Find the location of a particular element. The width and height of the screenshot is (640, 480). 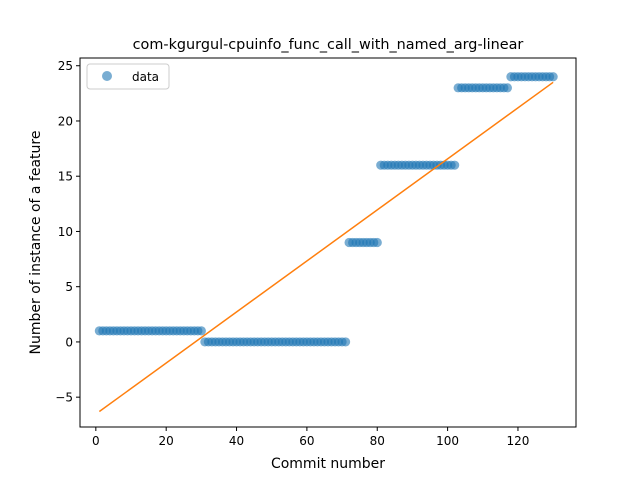

x-axis-label: Commit number is located at coordinates (328, 464).